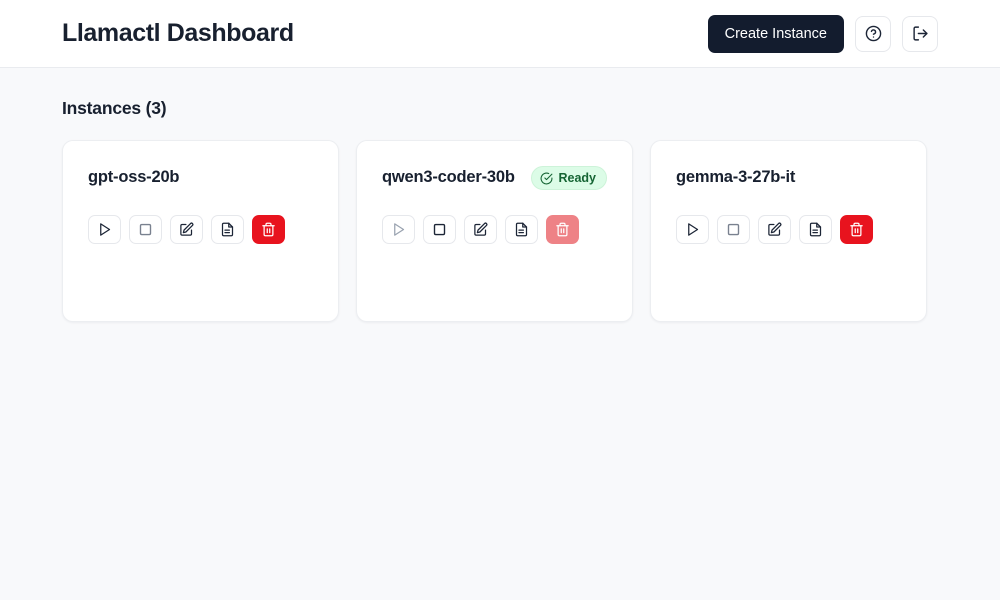  I want to click on instance-card-header: qwen3-coder-30b Ready, so click(494, 178).